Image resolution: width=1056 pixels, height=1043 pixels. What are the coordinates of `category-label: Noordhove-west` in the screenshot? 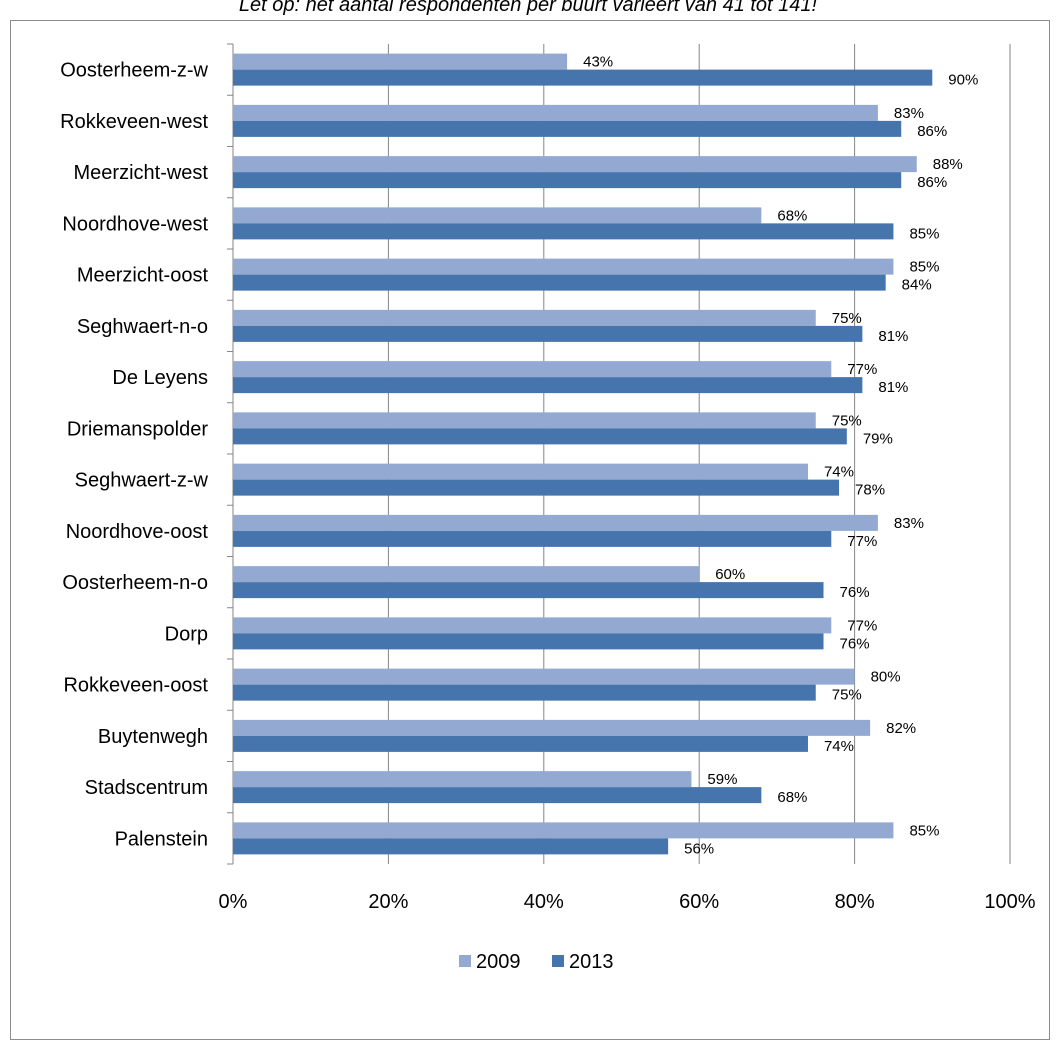 It's located at (135, 224).